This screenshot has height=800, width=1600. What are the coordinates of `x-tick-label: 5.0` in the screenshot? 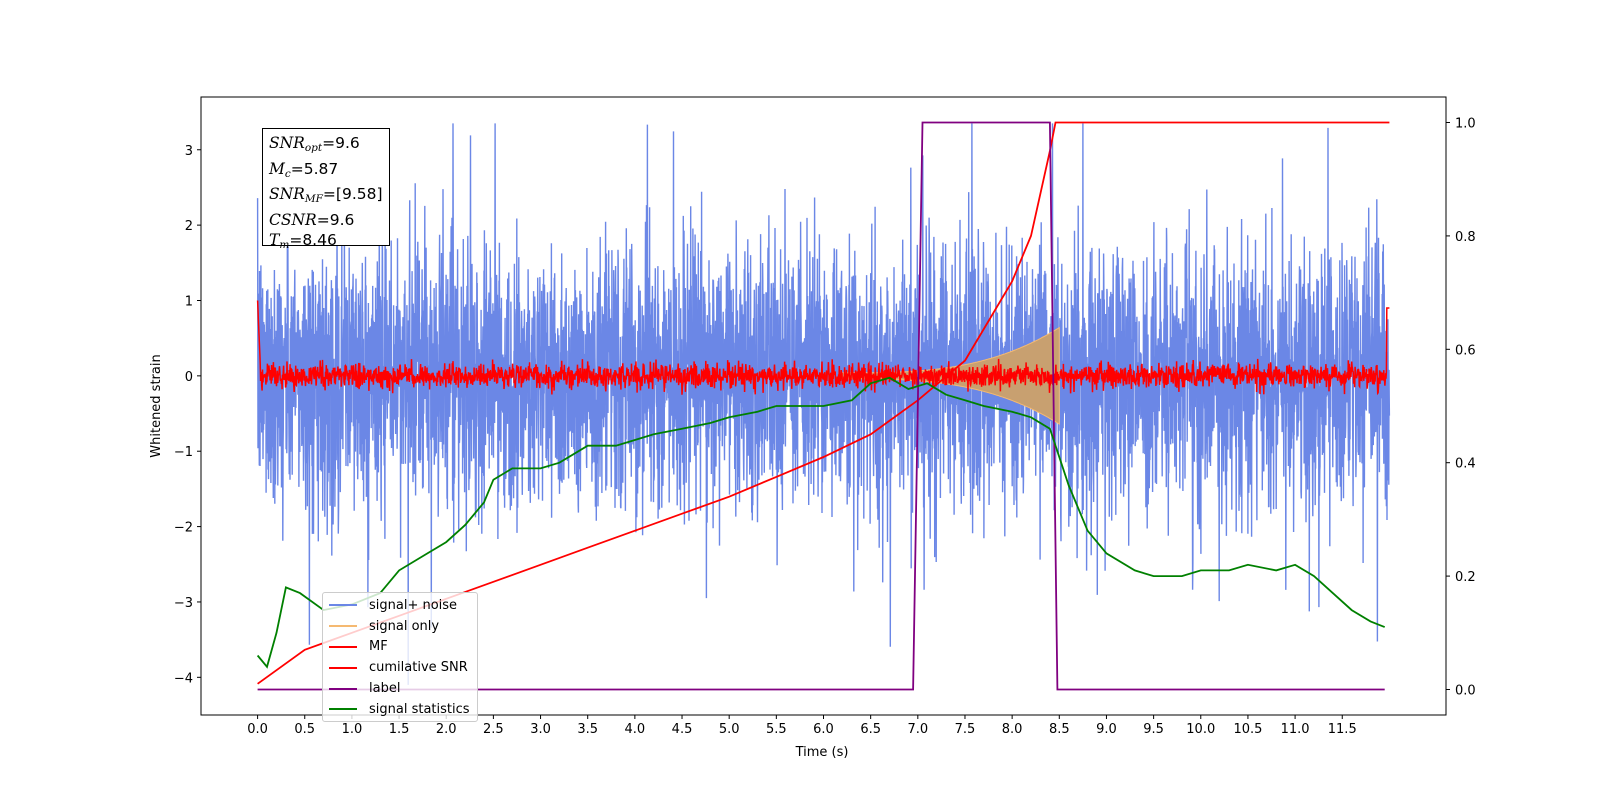 It's located at (729, 729).